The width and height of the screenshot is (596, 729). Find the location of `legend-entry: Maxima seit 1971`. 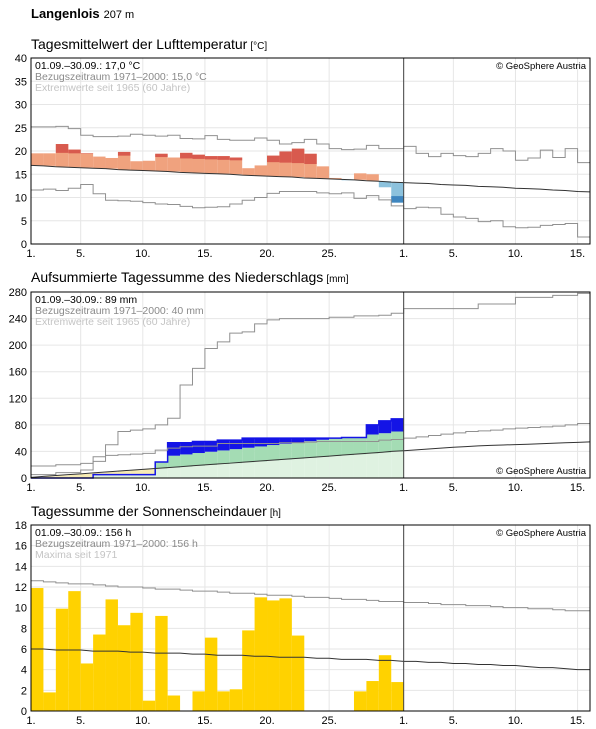

legend-entry: Maxima seit 1971 is located at coordinates (76, 555).